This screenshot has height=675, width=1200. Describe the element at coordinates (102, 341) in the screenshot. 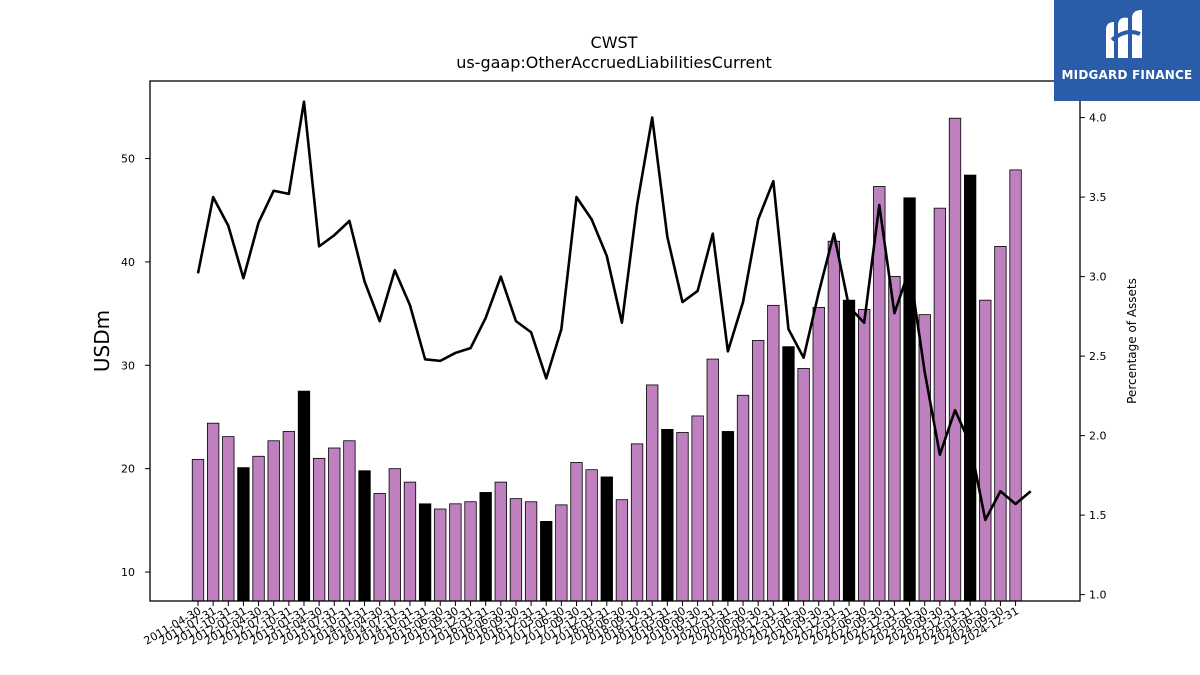

I see `y-axis-left-label: USDm` at that location.